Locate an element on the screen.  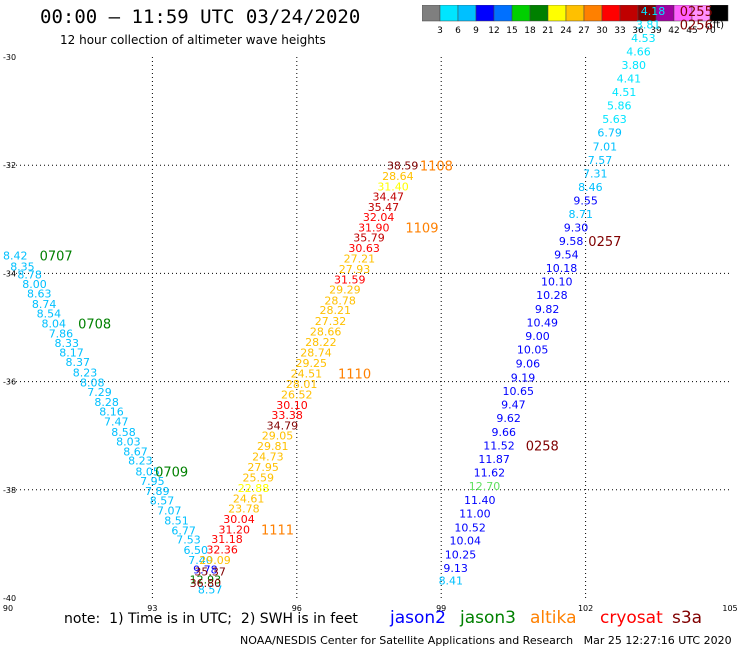
data-point-label: 8.41 is located at coordinates (451, 581).